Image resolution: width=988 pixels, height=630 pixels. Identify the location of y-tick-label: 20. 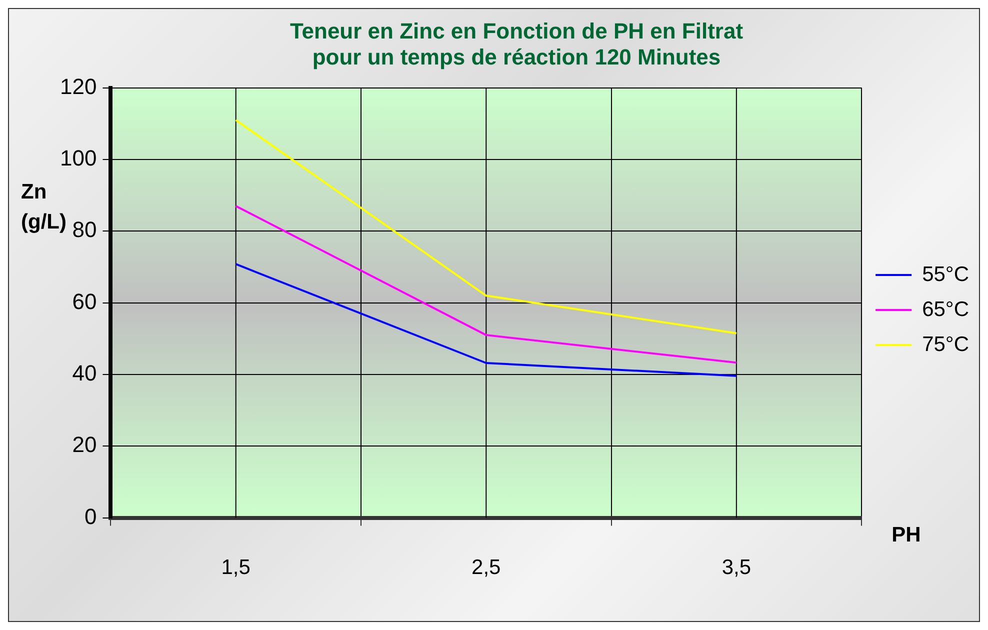
(84, 445).